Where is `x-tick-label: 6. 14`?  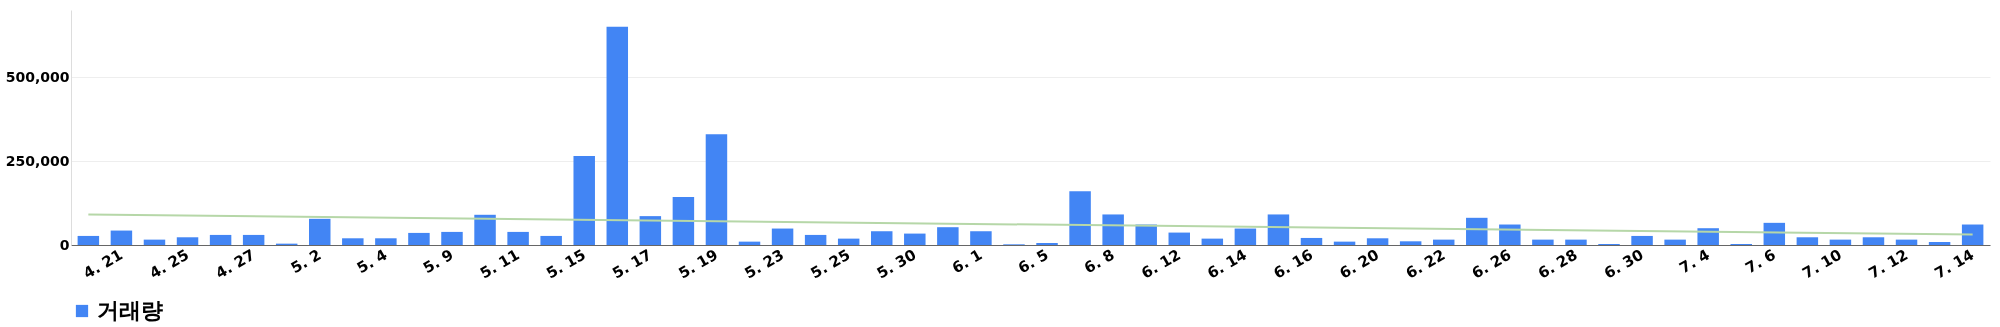 x-tick-label: 6. 14 is located at coordinates (1227, 264).